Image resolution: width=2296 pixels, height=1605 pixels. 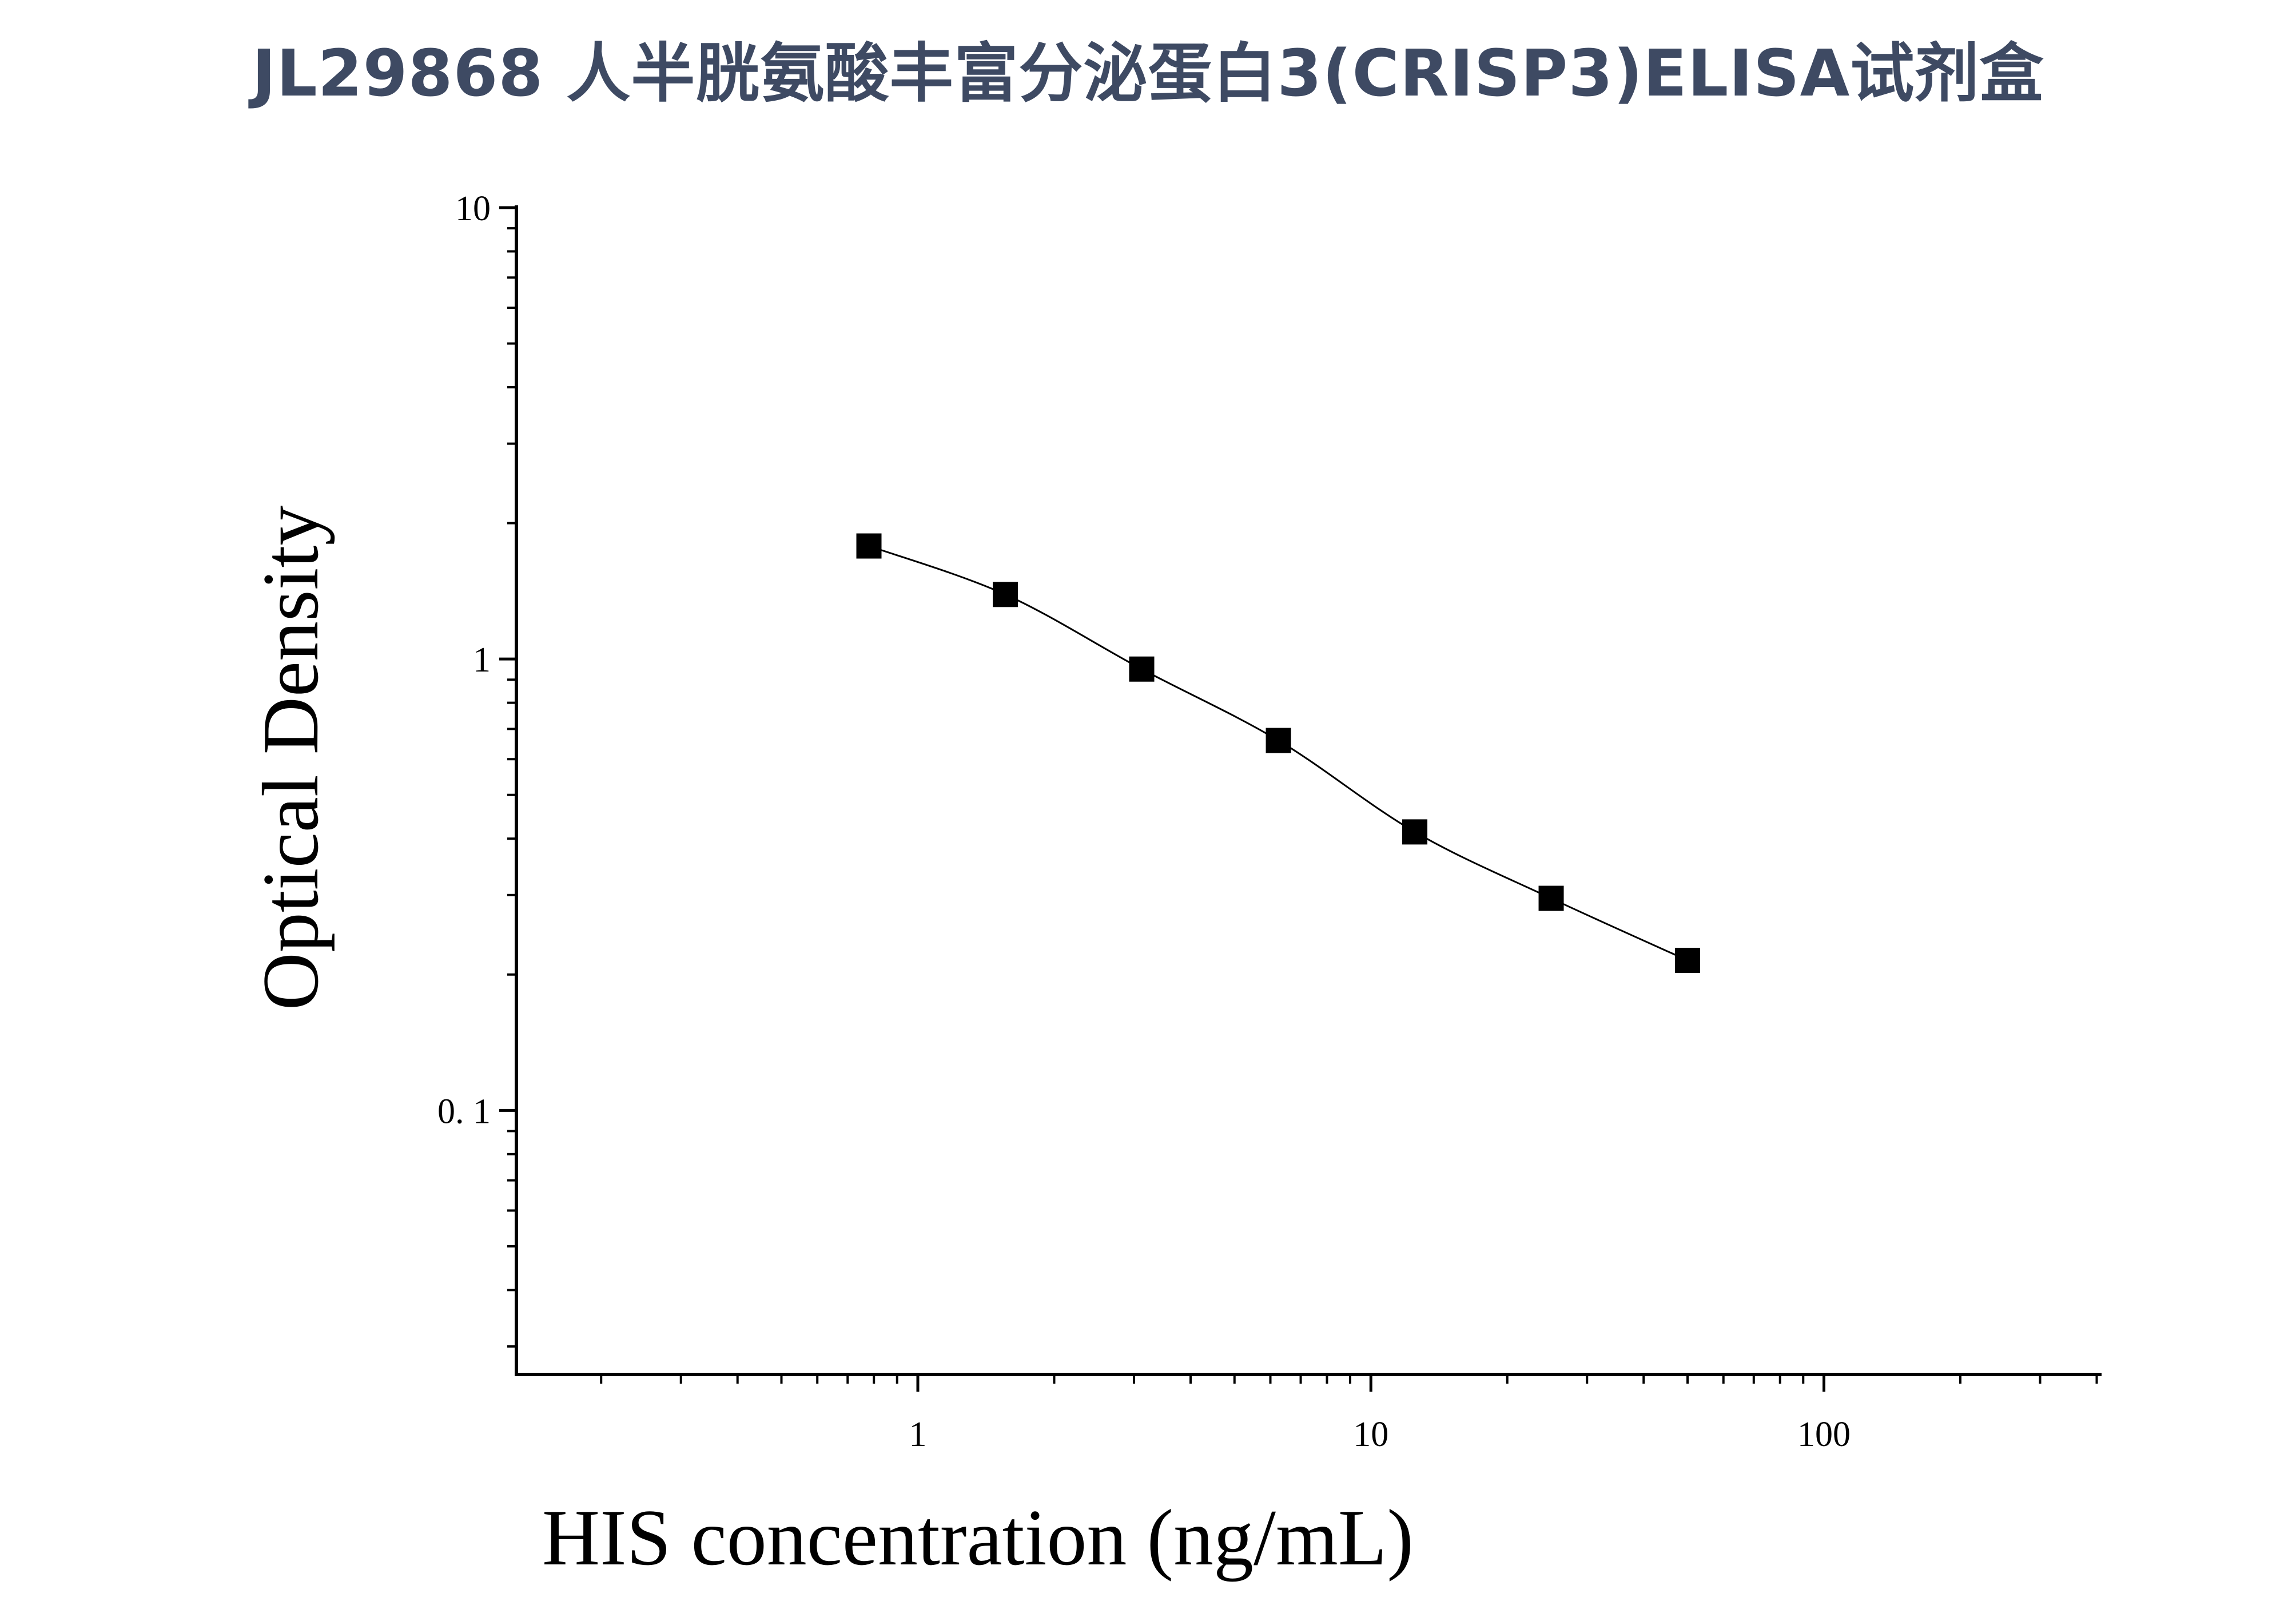 I want to click on data-points-layer, so click(x=1279, y=753).